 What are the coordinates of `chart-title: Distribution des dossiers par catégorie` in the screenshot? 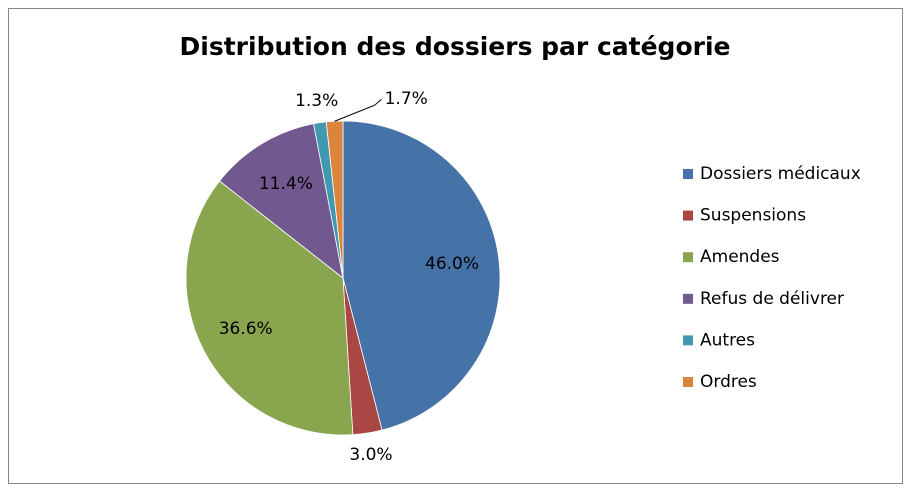 It's located at (455, 46).